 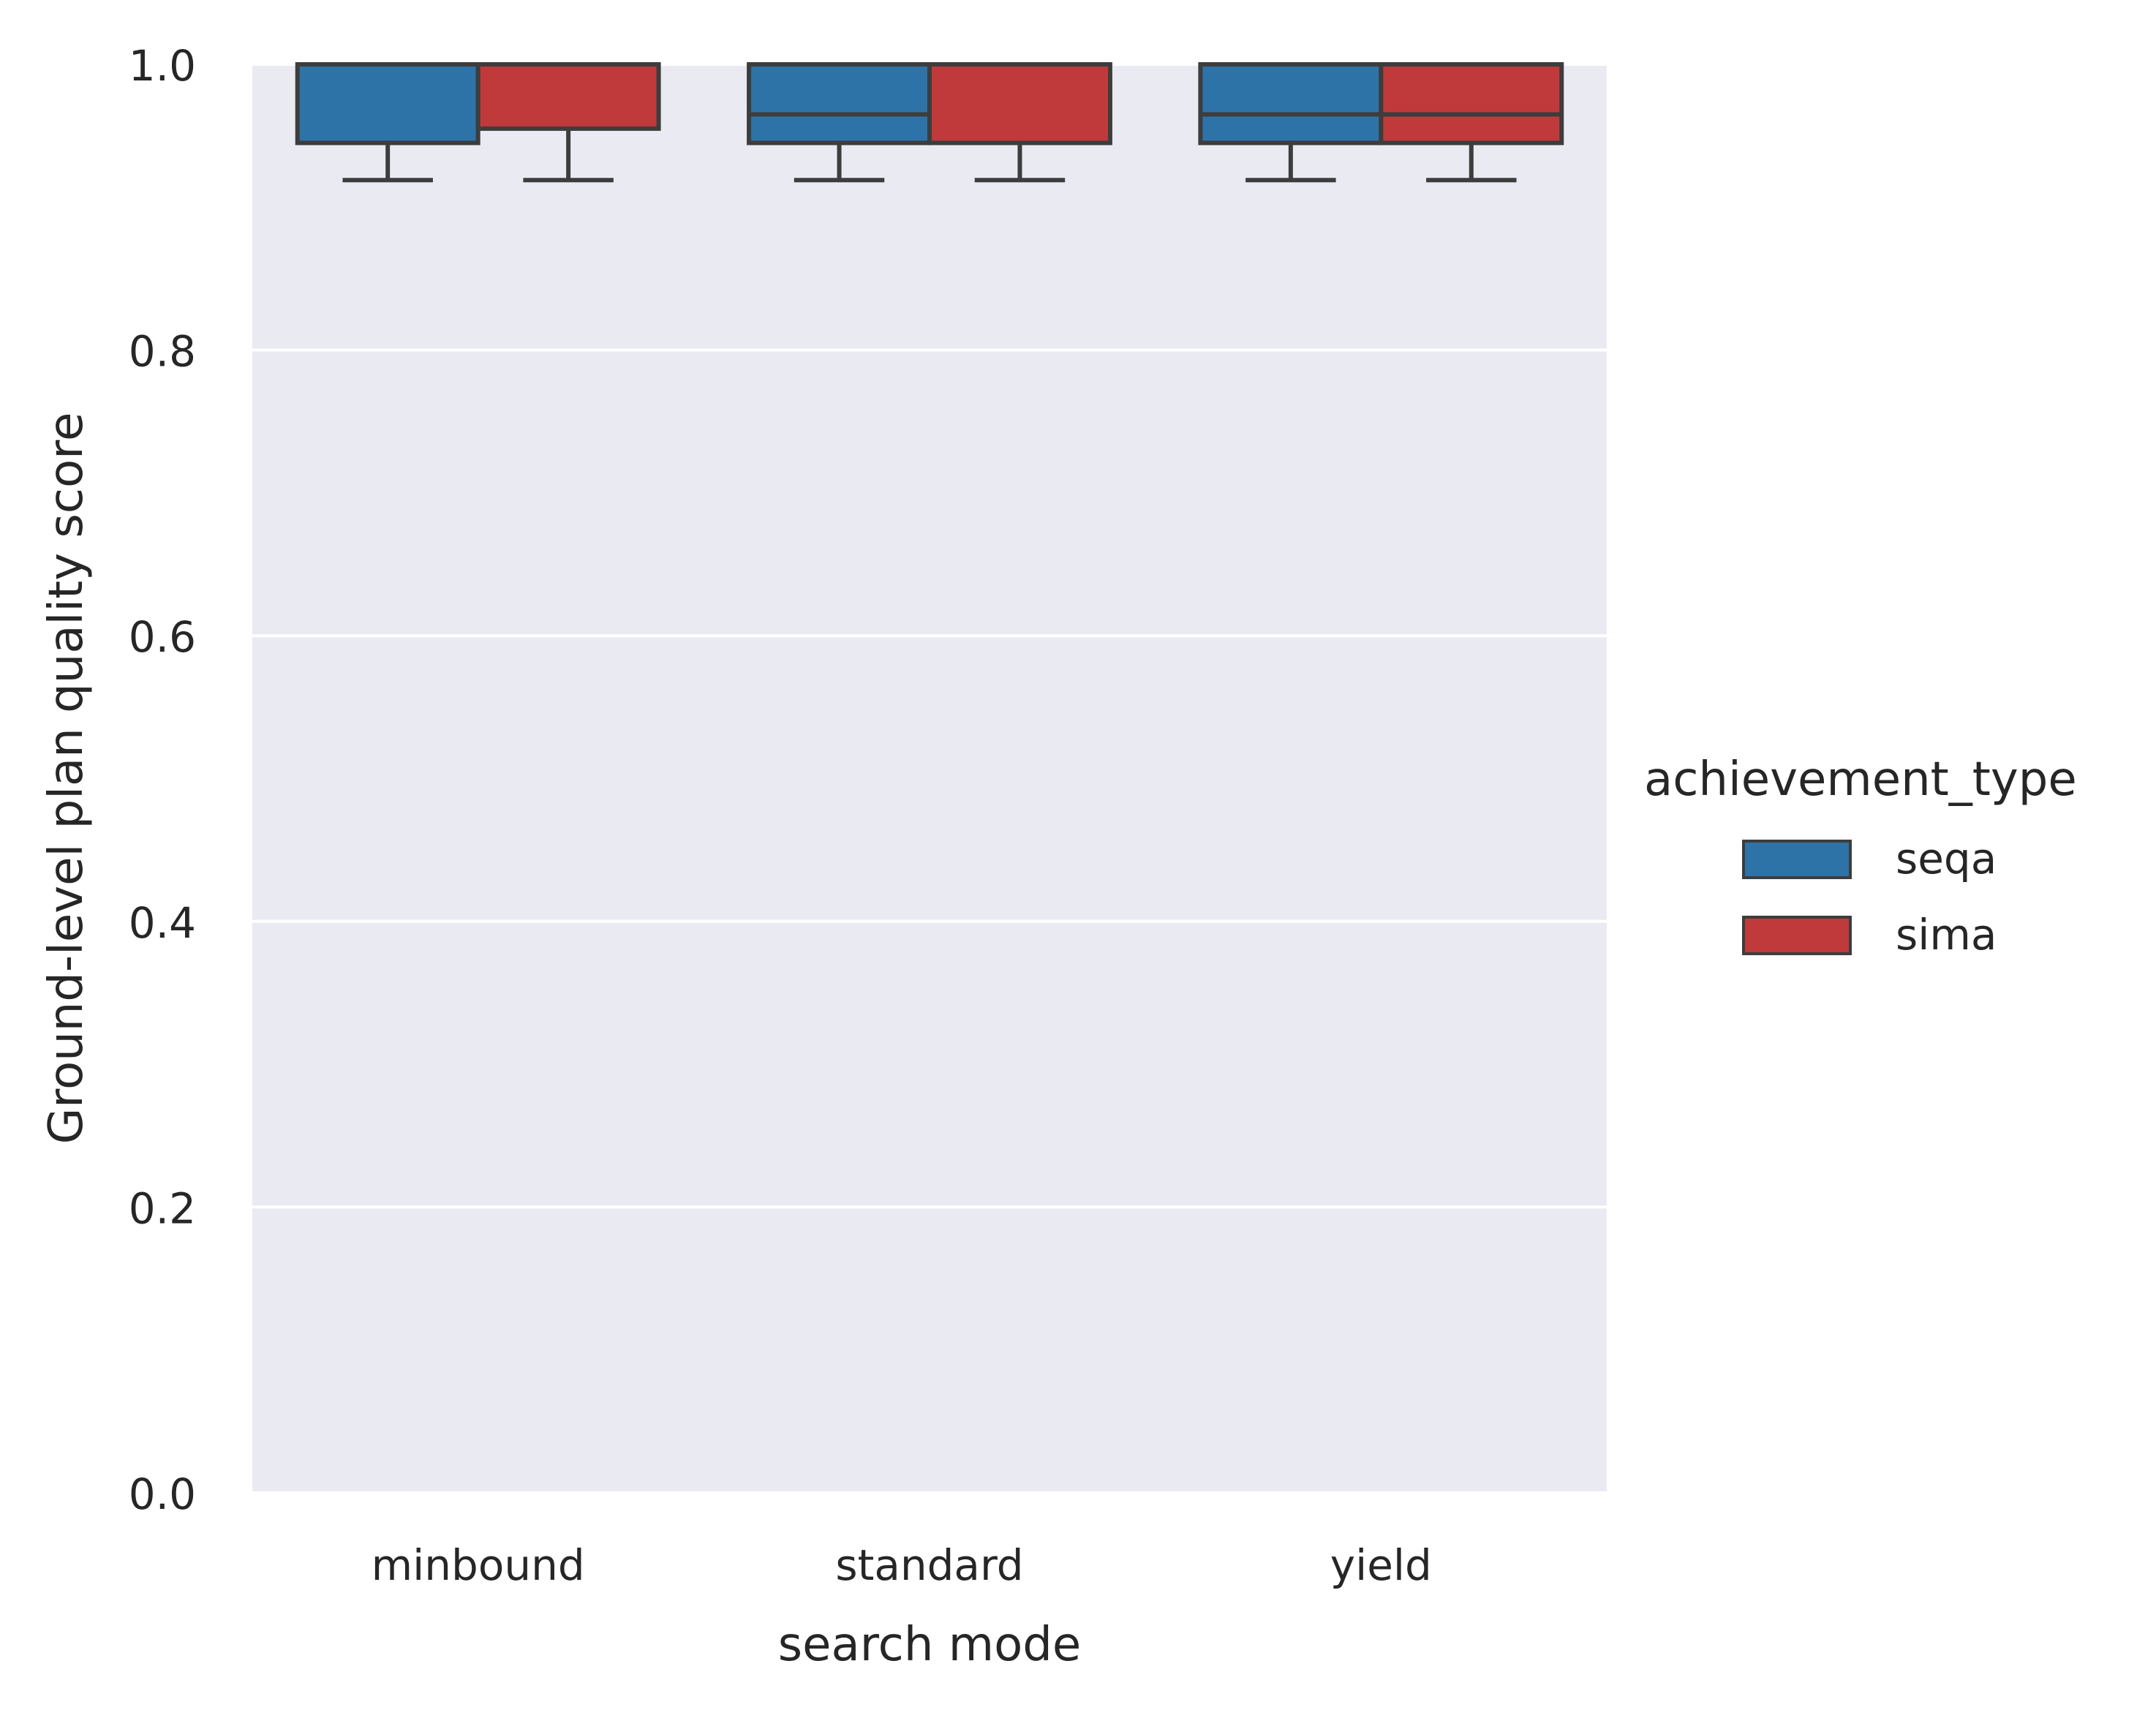 I want to click on x-tick-label: minbound, so click(x=478, y=1565).